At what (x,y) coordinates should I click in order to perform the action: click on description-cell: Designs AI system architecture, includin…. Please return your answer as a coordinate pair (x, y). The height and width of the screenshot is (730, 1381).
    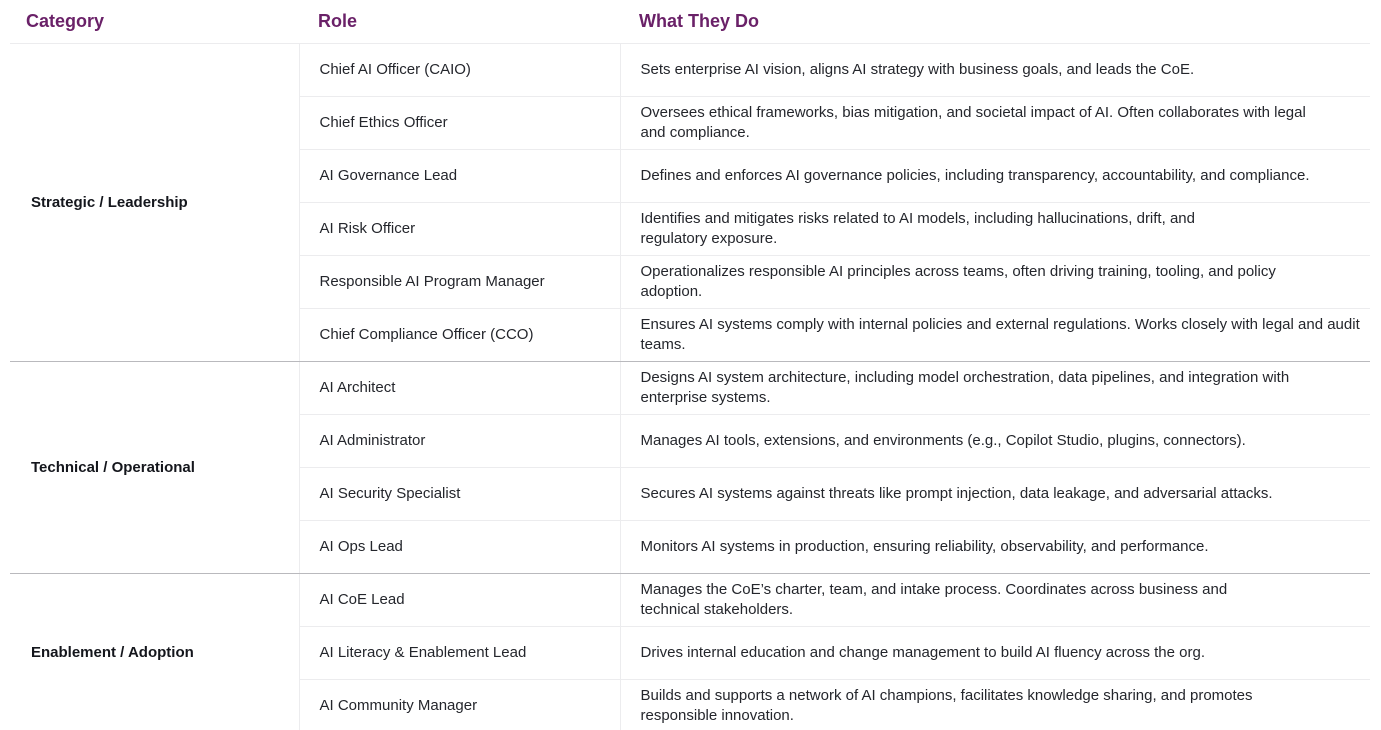
    Looking at the image, I should click on (995, 388).